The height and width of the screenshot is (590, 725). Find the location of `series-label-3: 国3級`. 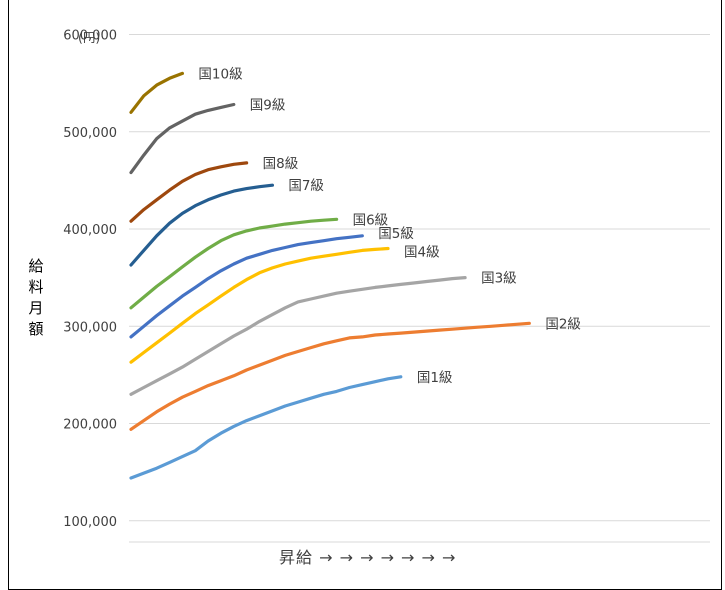

series-label-3: 国3級 is located at coordinates (499, 279).